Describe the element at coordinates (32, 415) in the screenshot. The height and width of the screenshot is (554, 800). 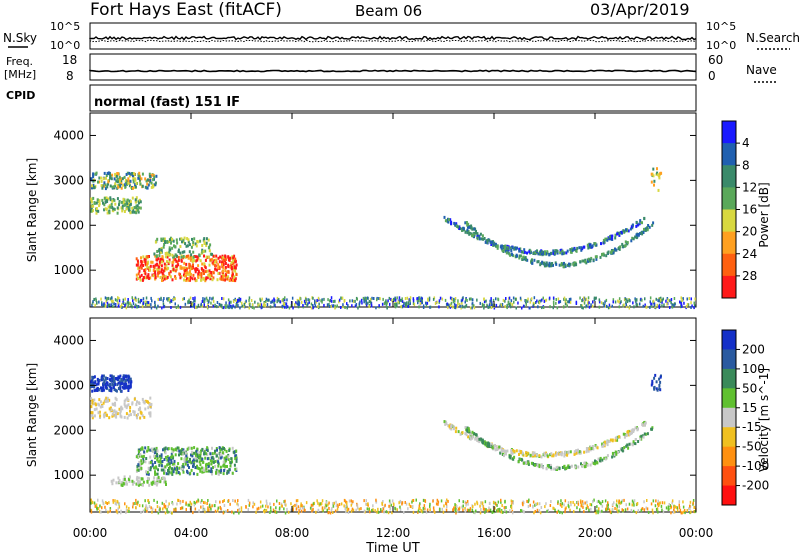
I see `velocity-y-axis-label: Slant Range [km]` at that location.